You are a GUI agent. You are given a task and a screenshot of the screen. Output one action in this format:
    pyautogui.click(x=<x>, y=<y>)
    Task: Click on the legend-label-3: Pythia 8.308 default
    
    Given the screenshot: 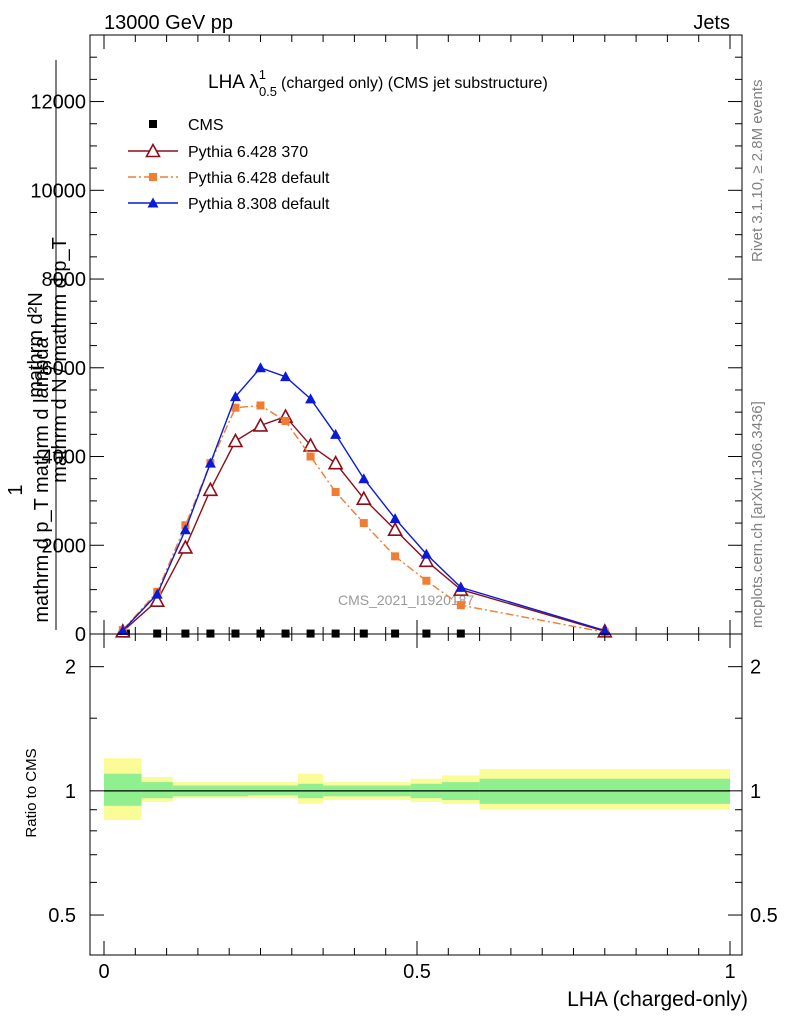 What is the action you would take?
    pyautogui.click(x=259, y=204)
    